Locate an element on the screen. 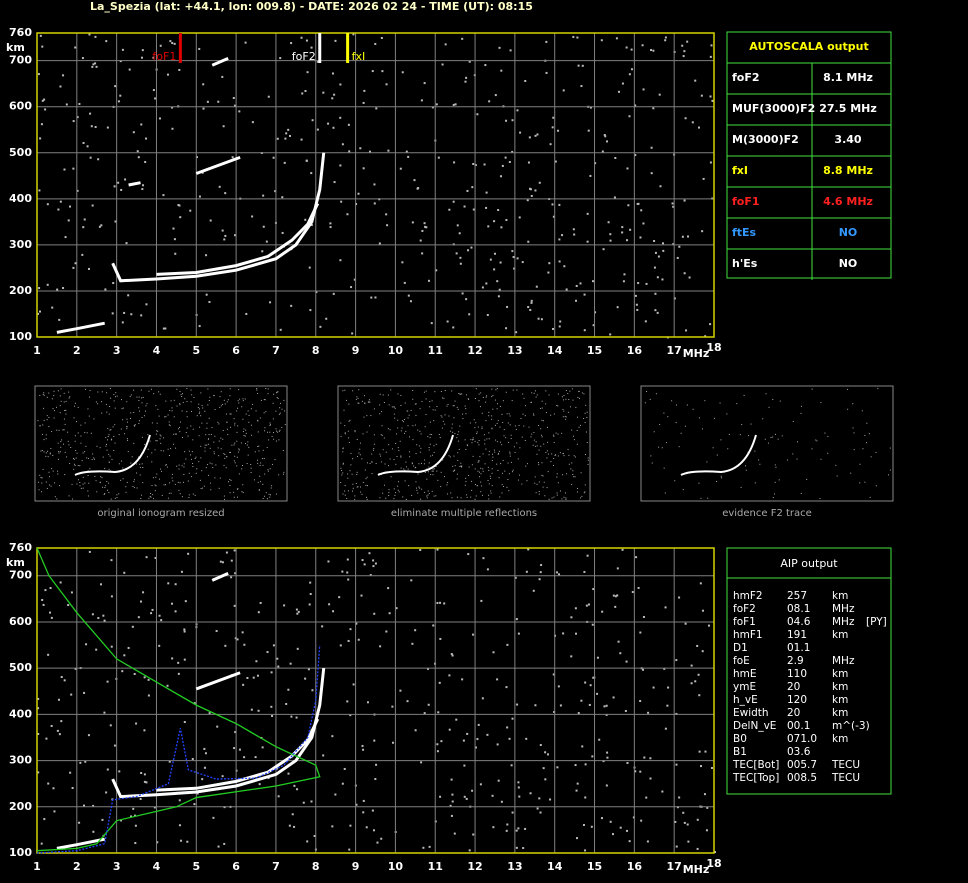  y-tick-label: 400 is located at coordinates (20, 713).